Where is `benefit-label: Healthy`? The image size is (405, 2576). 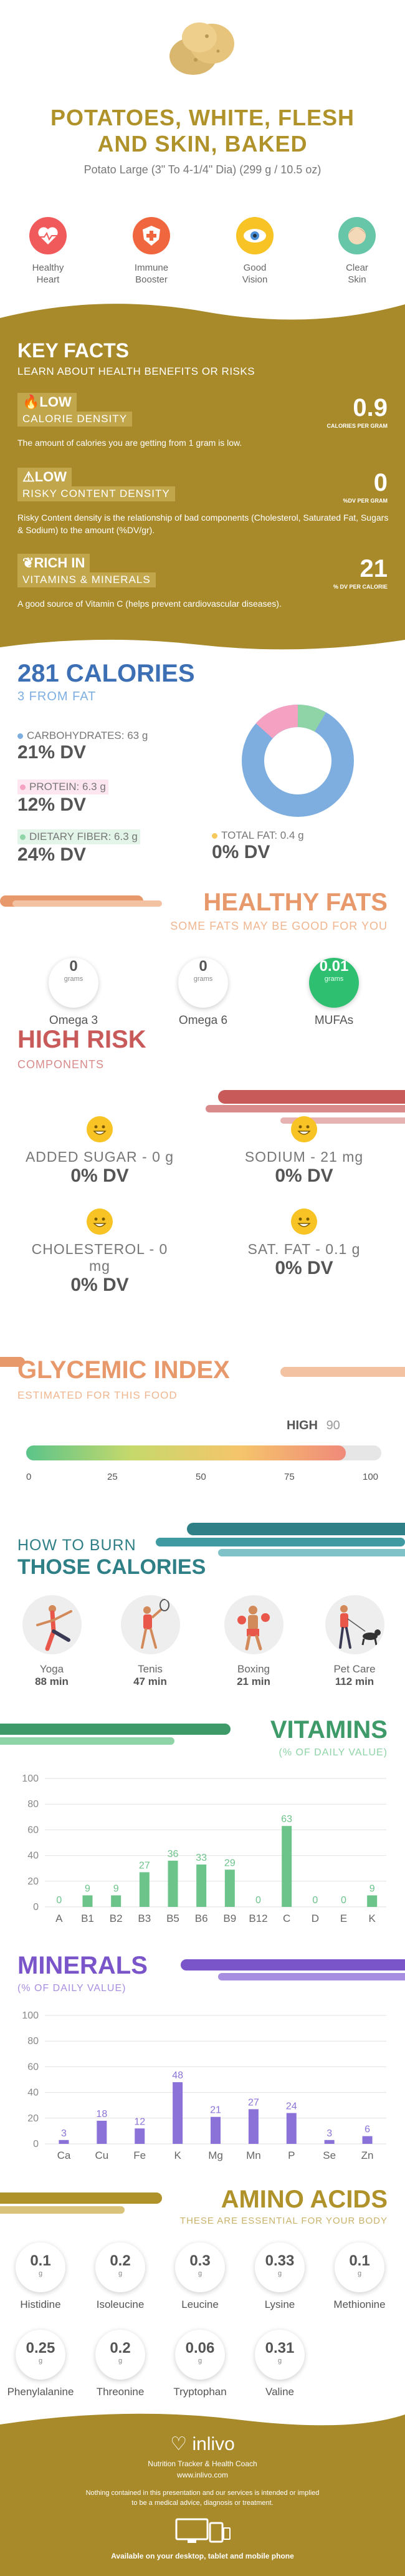 benefit-label: Healthy is located at coordinates (48, 268).